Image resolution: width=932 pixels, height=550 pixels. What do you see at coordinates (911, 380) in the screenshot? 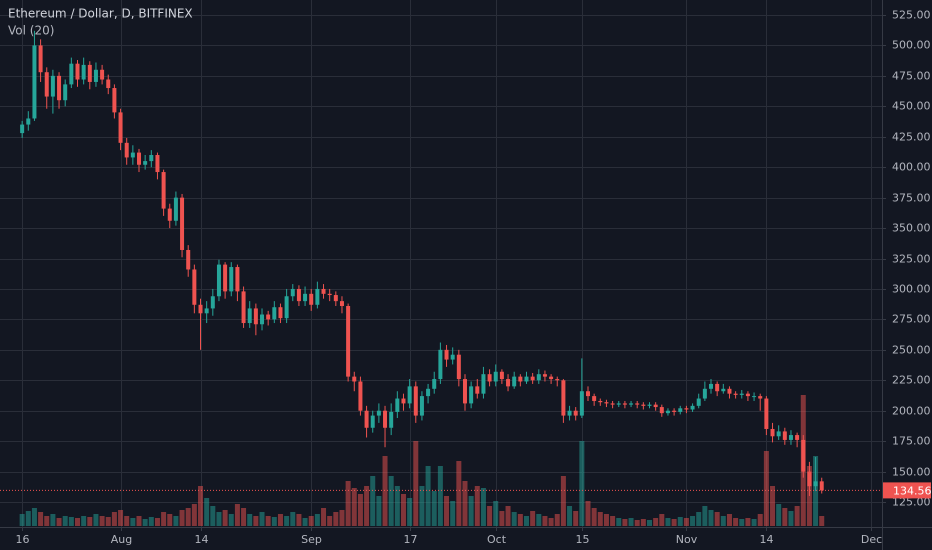
I see `y-tick-label: 225.00` at bounding box center [911, 380].